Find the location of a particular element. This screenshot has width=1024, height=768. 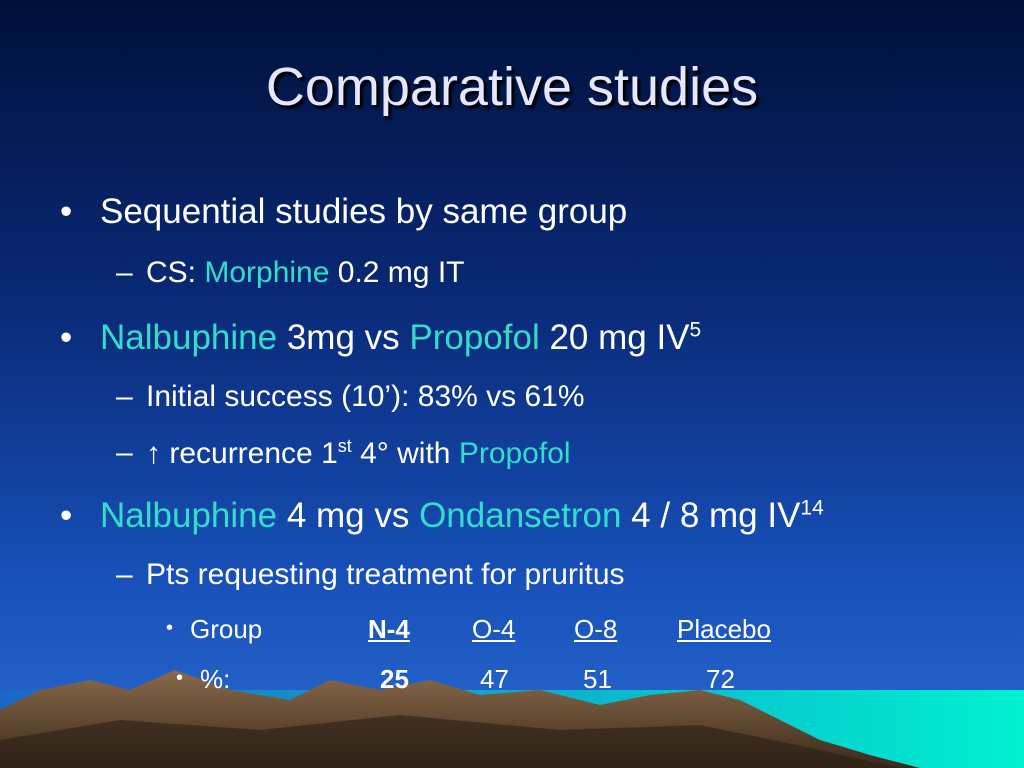

text: st is located at coordinates (344, 446).